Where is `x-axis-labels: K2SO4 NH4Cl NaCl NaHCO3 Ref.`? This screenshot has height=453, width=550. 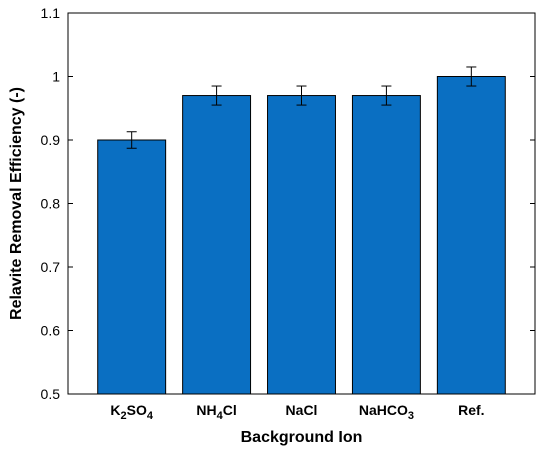
x-axis-labels: K2SO4 NH4Cl NaCl NaHCO3 Ref. is located at coordinates (297, 412).